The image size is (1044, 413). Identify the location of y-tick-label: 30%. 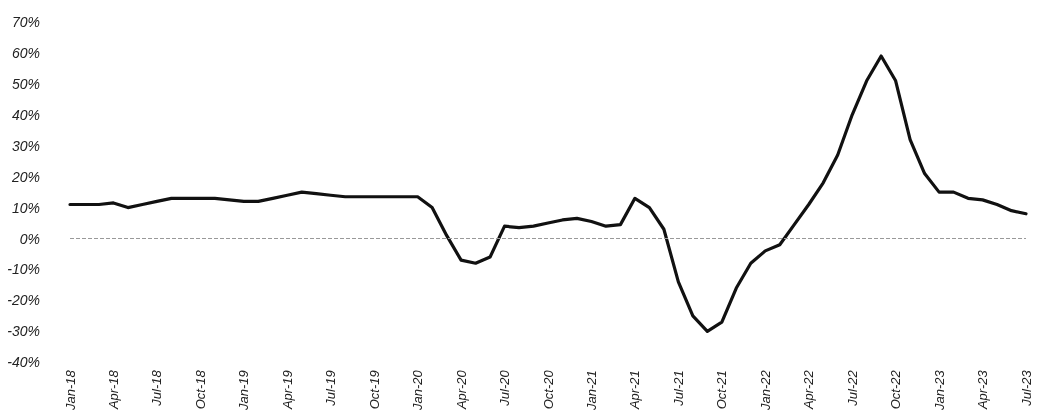
(25, 145).